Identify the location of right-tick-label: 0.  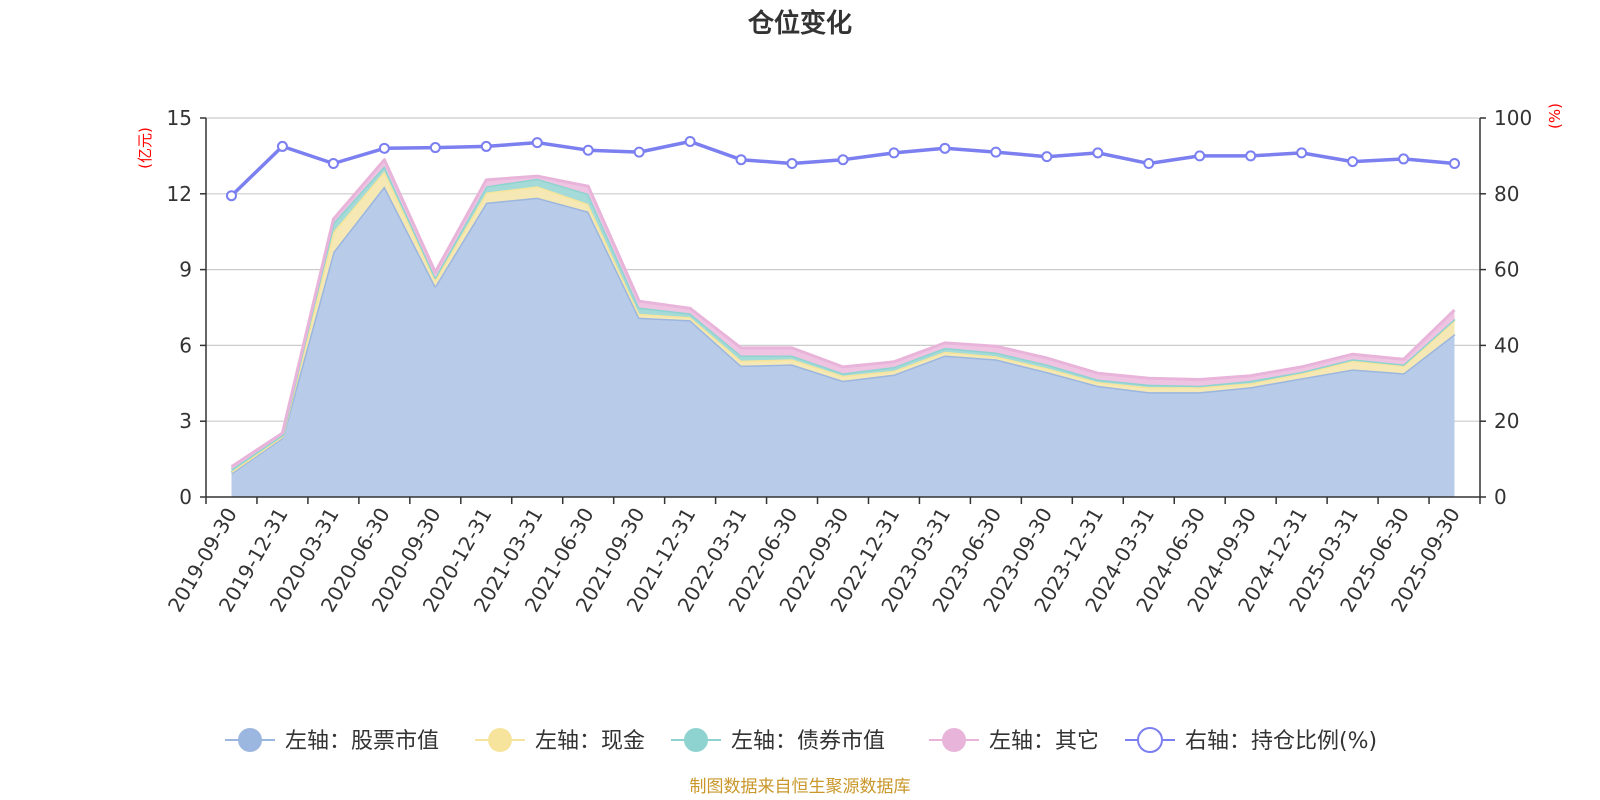
(1500, 497).